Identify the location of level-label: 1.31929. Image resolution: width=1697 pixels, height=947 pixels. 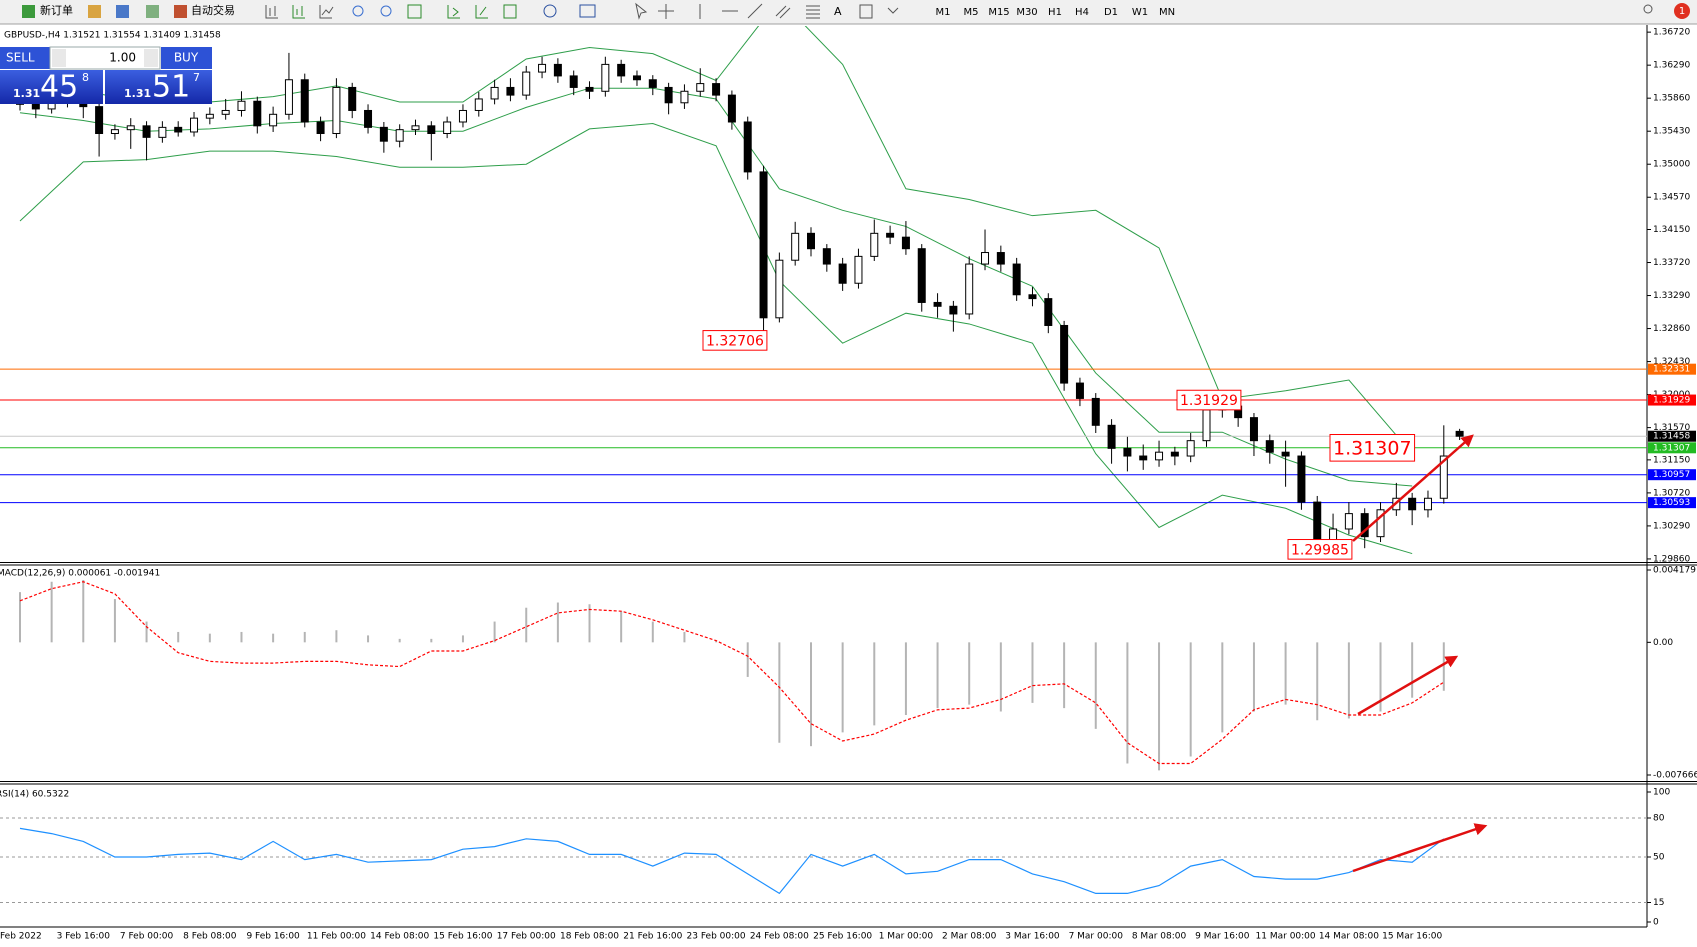
(1671, 401).